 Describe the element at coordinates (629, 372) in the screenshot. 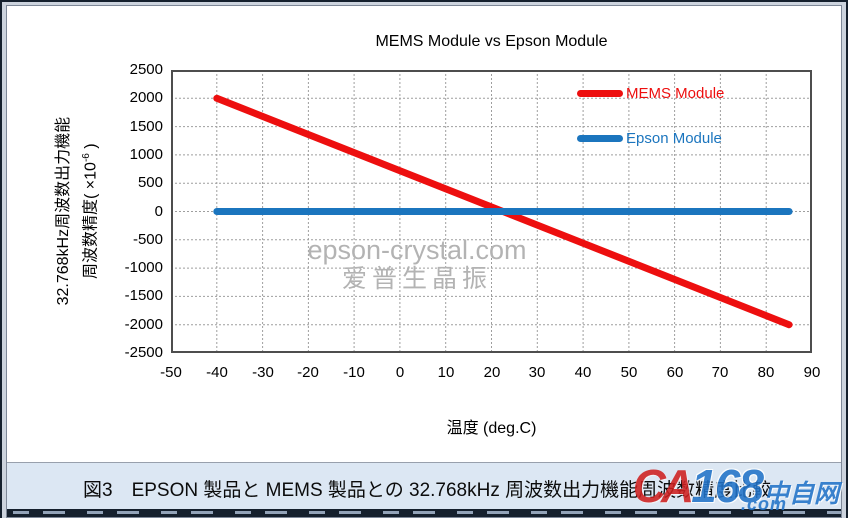

I see `x-tick-label: 50` at that location.